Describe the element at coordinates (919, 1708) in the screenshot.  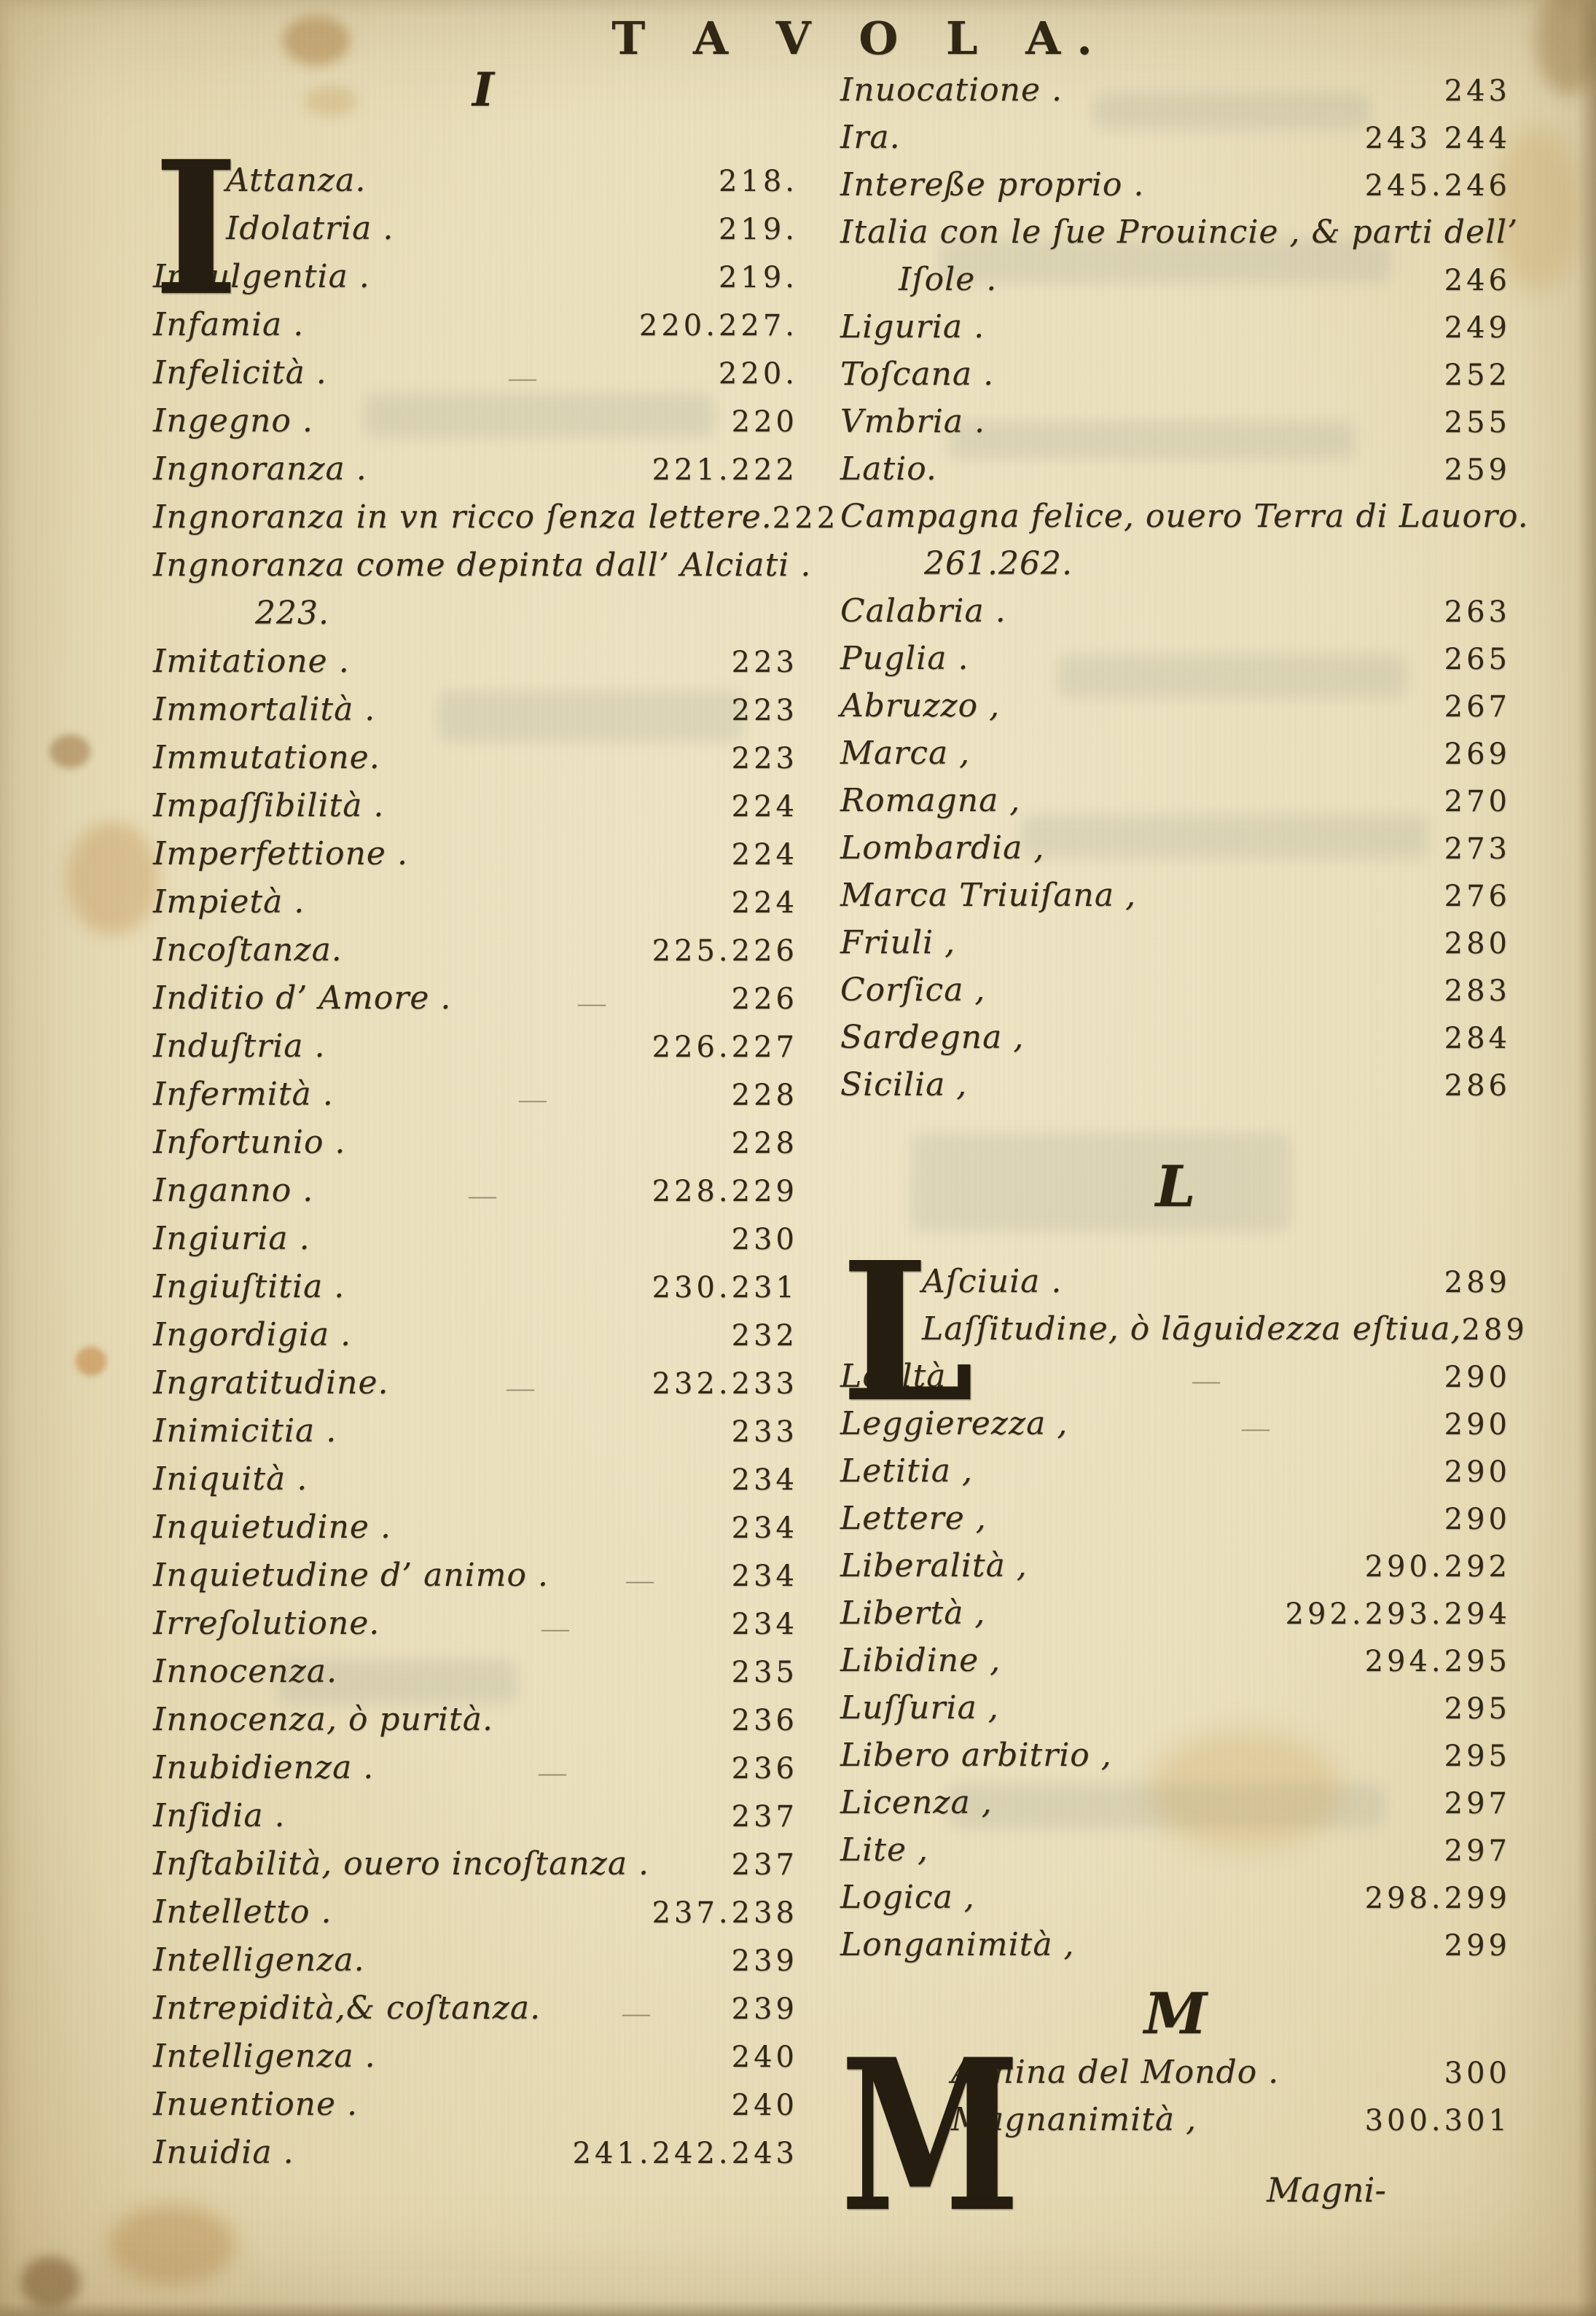
I see `entry-name: Luſſuria ,` at that location.